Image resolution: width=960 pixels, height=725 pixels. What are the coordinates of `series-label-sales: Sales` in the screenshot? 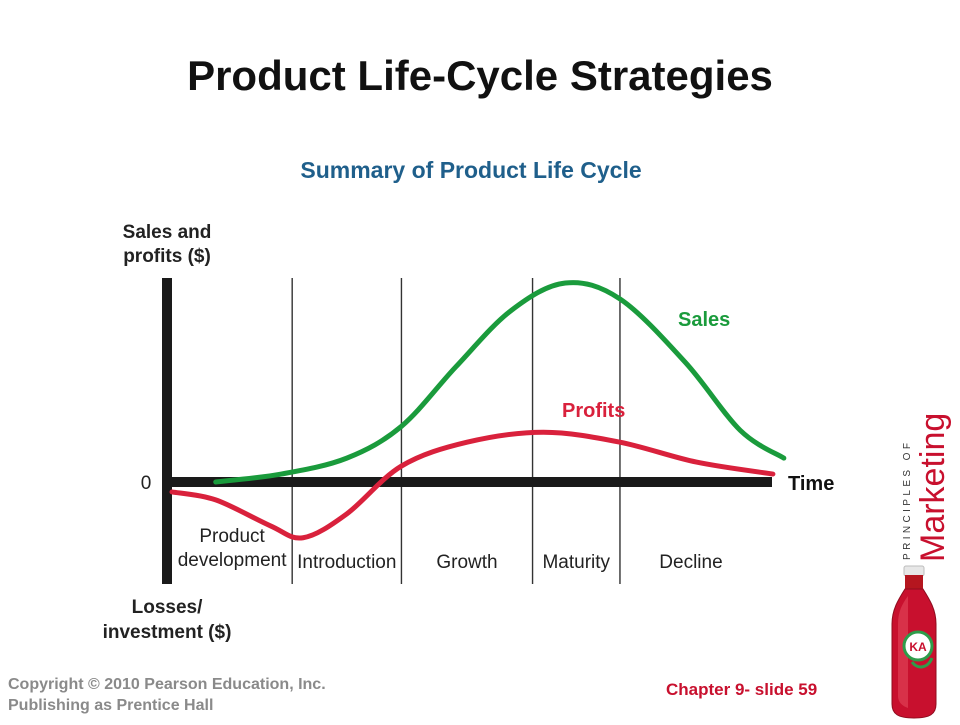 It's located at (704, 320).